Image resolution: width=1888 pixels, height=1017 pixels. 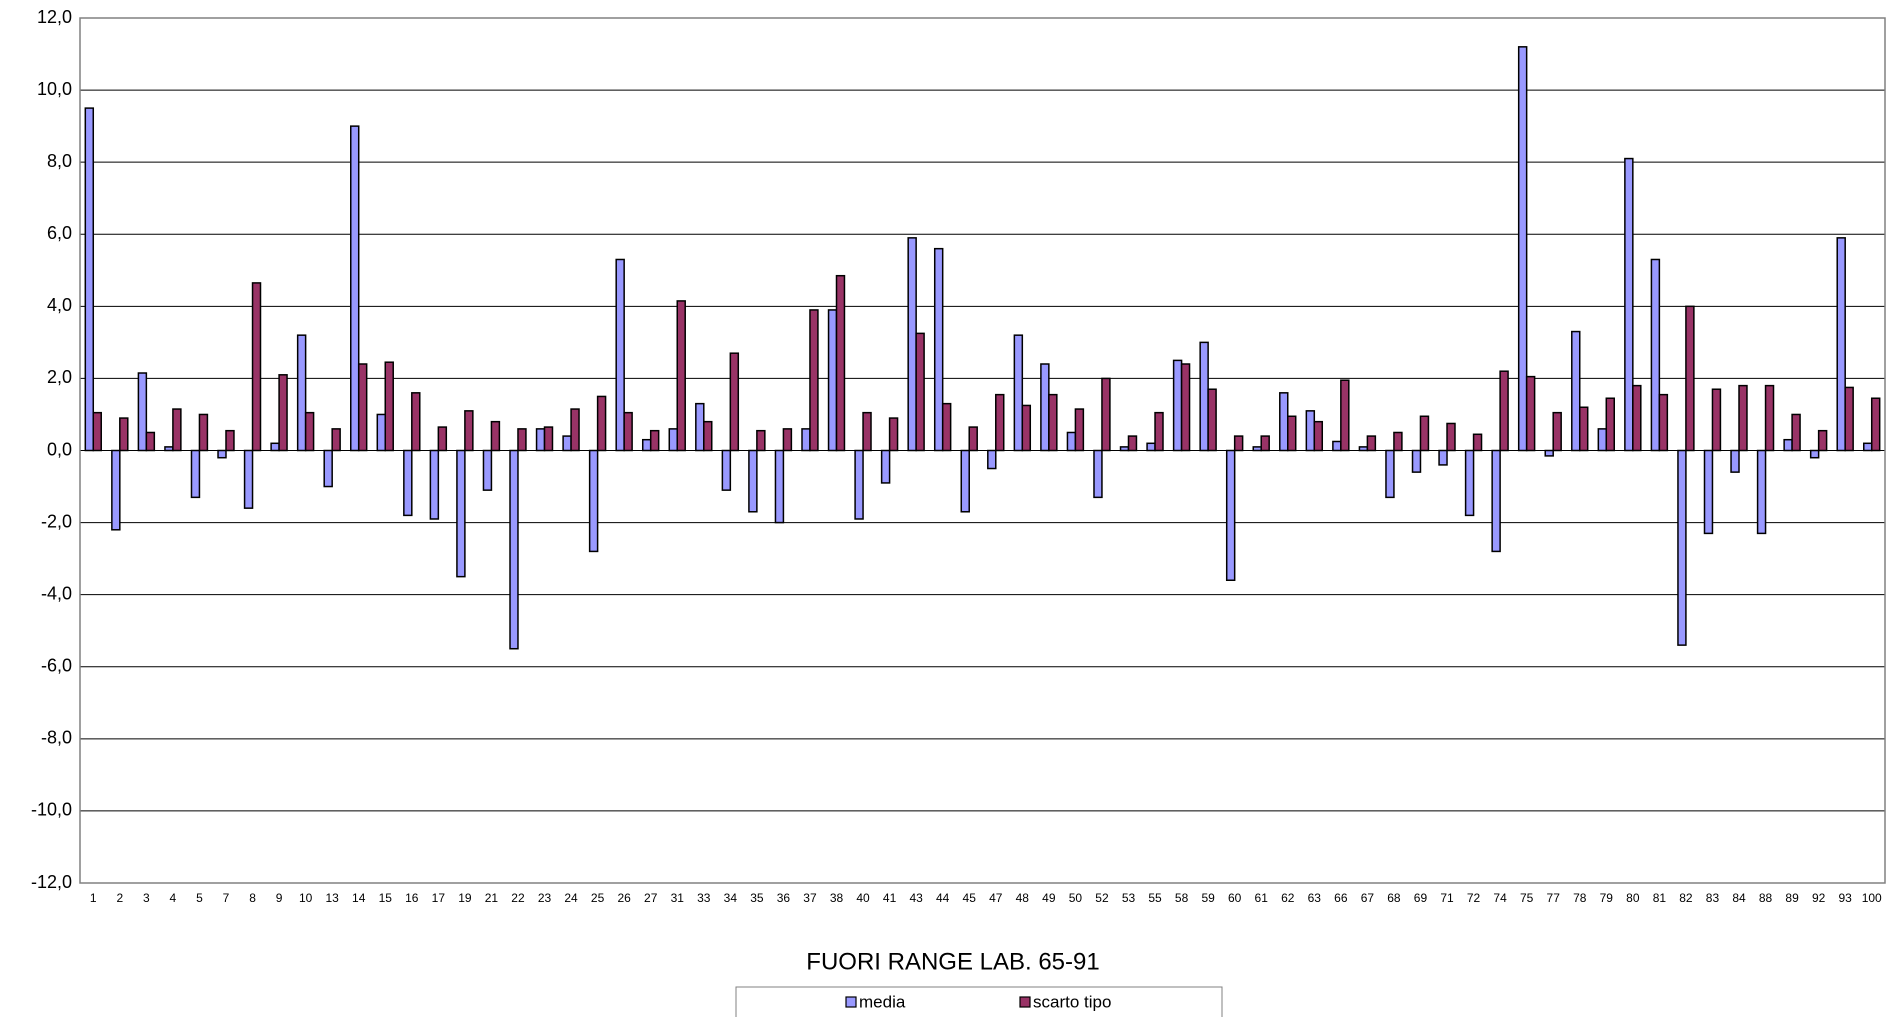 What do you see at coordinates (1846, 898) in the screenshot?
I see `x-tick-label: 93` at bounding box center [1846, 898].